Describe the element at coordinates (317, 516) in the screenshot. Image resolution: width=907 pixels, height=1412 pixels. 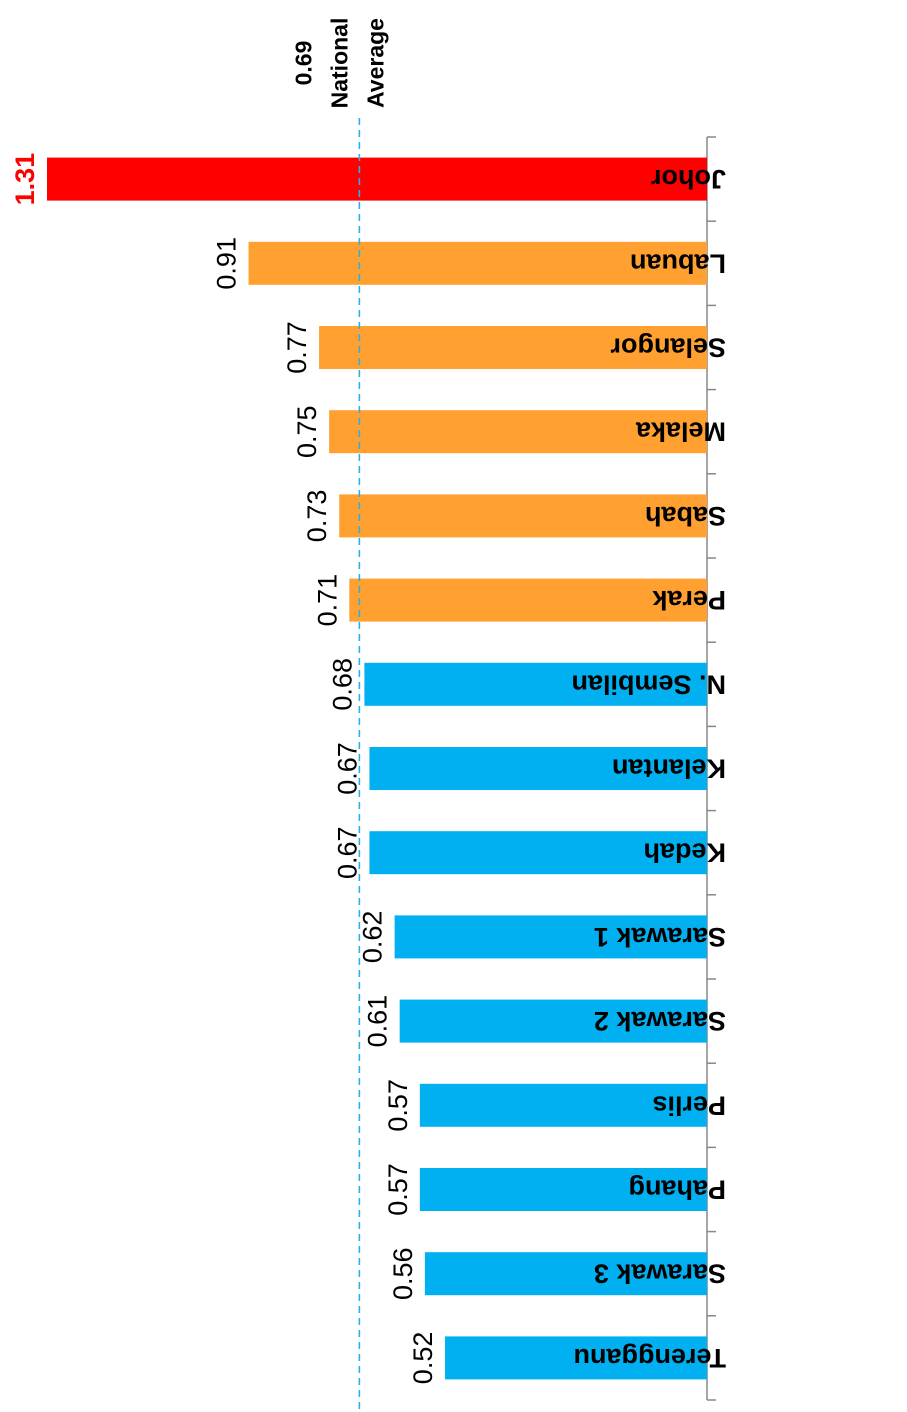
I see `value-label-sabah: 0.73` at that location.